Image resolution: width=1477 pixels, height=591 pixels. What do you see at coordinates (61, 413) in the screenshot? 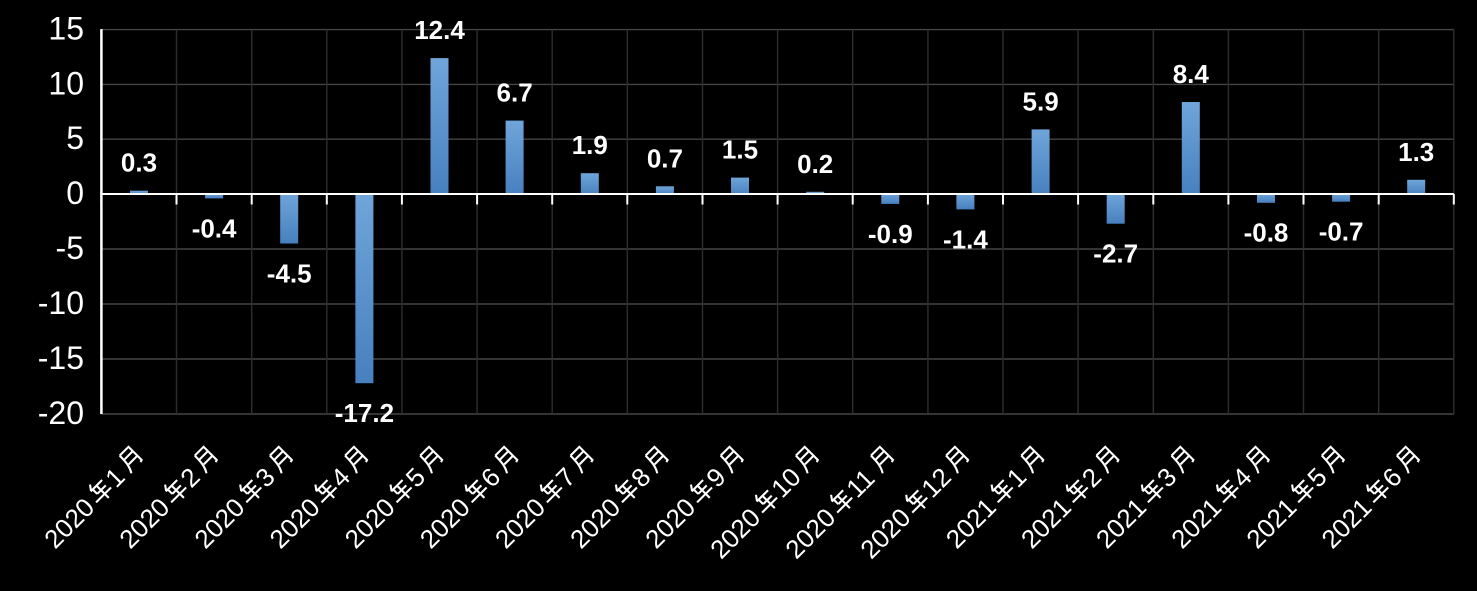
I see `svg-text: -20` at bounding box center [61, 413].